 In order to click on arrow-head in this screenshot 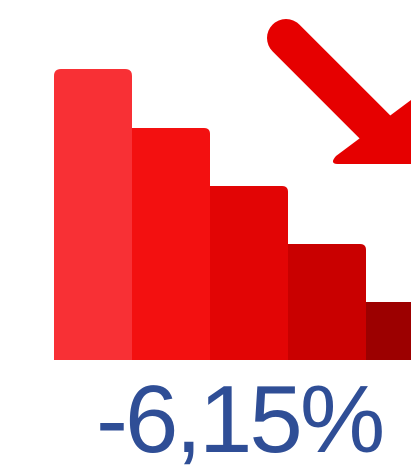, I will do `click(371, 132)`.